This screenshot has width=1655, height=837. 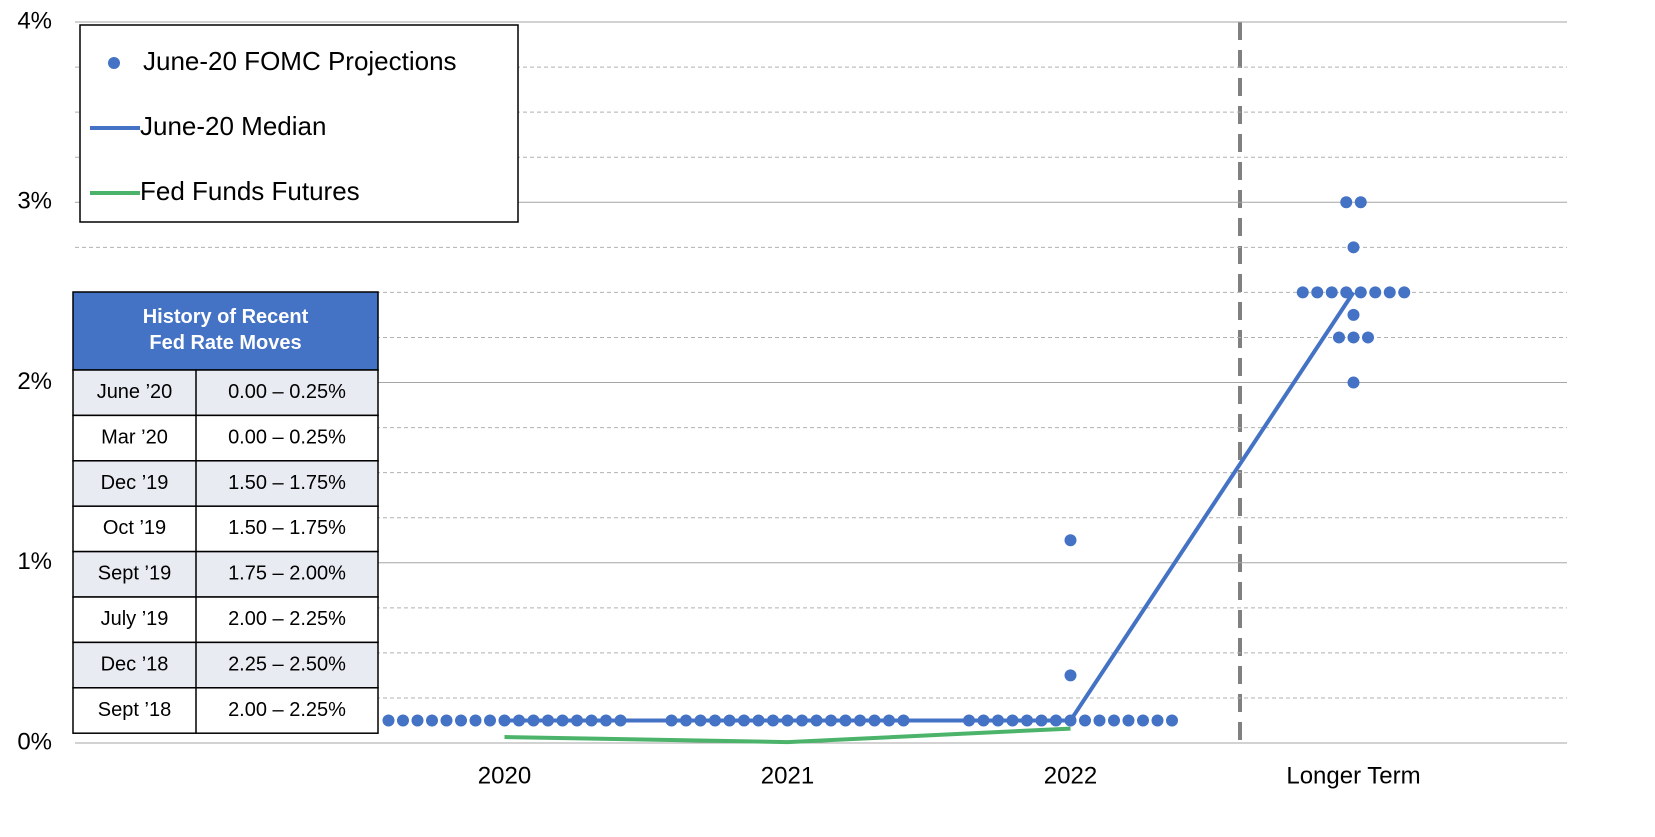 I want to click on legend-label: June-20 Median, so click(x=233, y=126).